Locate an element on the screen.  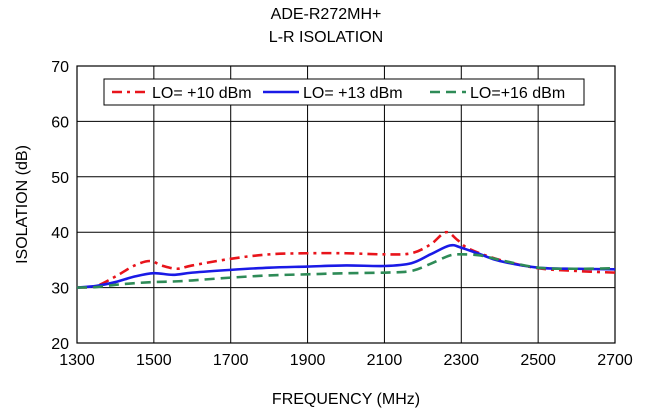
chart-title: ADE-R272MH+ is located at coordinates (326, 14).